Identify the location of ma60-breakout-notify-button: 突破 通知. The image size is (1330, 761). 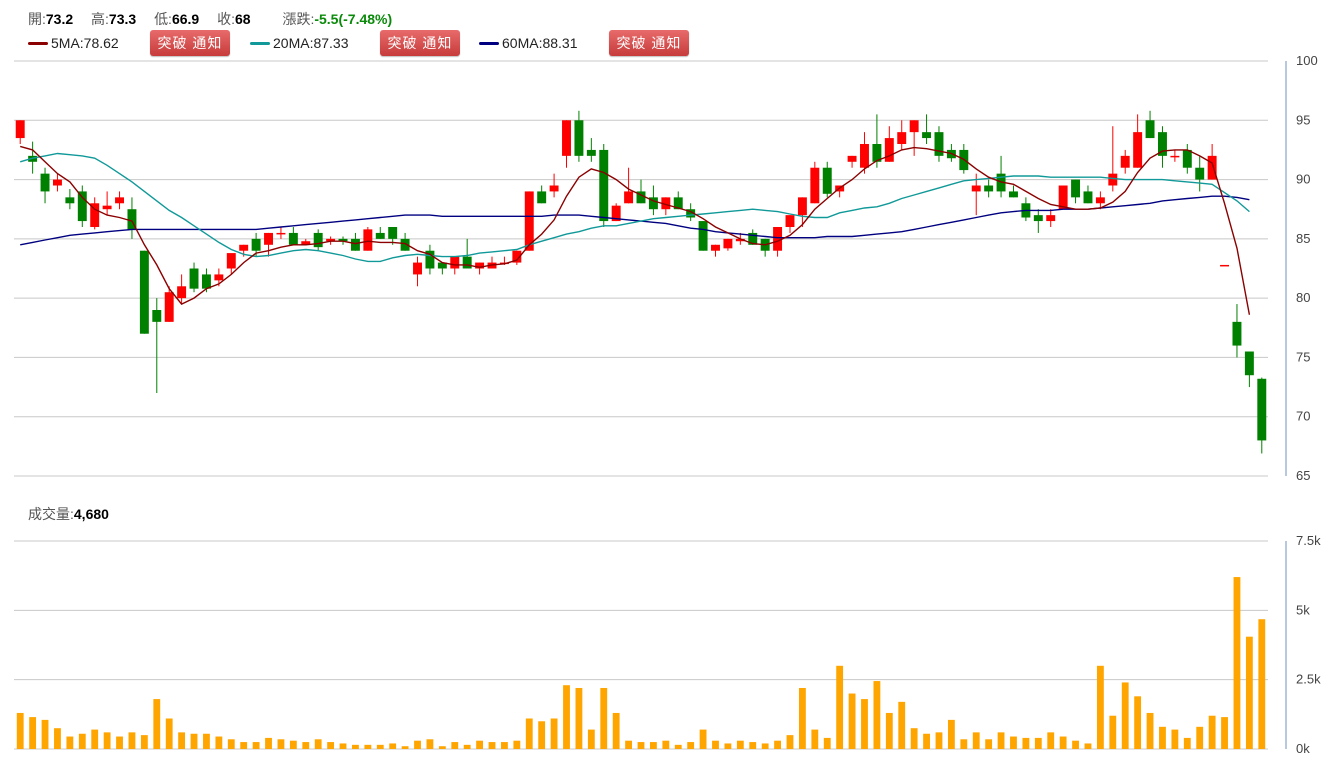
(649, 43).